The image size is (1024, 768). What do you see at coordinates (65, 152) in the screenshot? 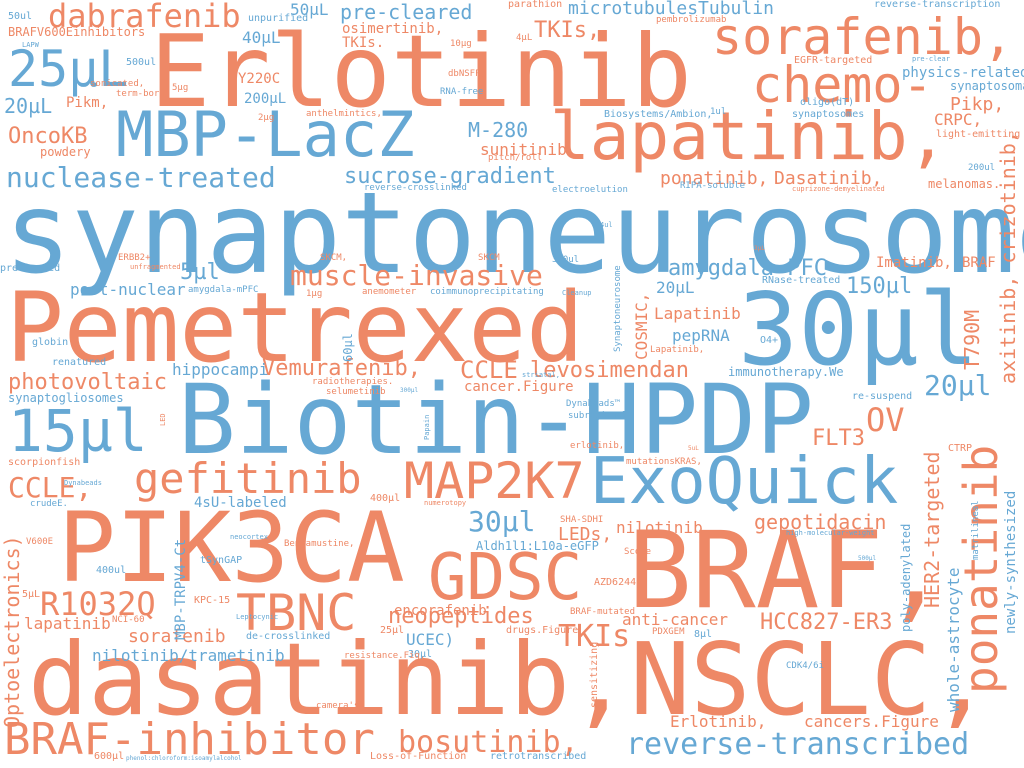
I see `word-powdery: powdery` at bounding box center [65, 152].